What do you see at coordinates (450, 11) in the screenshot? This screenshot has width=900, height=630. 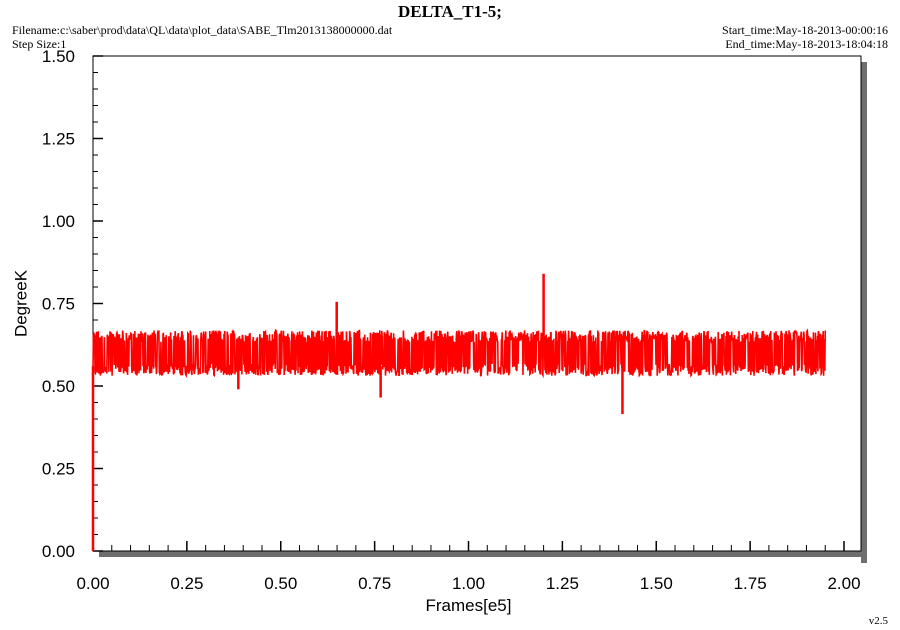 I see `chart-title: DELTA_T1-5;` at bounding box center [450, 11].